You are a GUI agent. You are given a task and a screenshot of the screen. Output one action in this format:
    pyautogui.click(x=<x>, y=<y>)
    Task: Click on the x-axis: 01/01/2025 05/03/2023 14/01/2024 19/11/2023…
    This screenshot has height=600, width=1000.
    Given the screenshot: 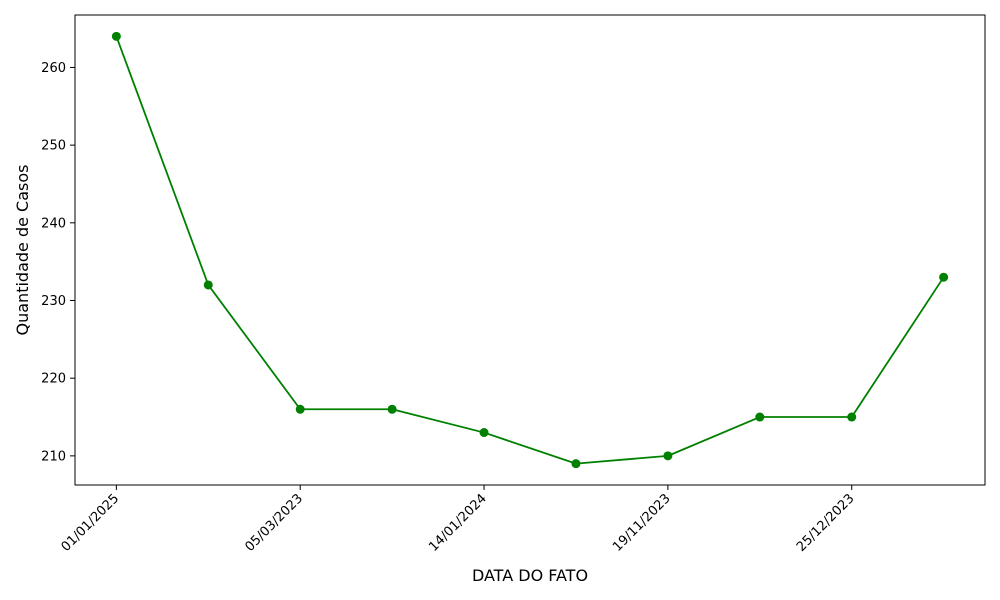 What is the action you would take?
    pyautogui.click(x=458, y=520)
    